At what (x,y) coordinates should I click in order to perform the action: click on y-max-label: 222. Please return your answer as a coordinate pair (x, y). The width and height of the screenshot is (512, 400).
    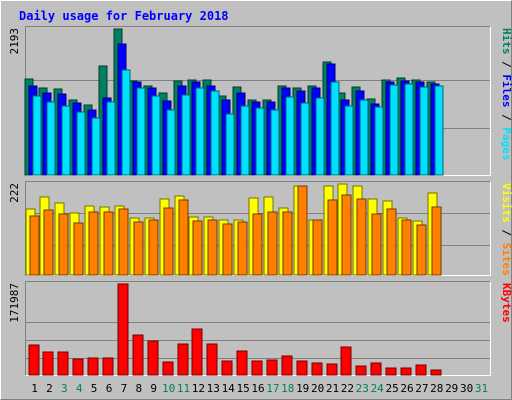
    Looking at the image, I should click on (14, 193).